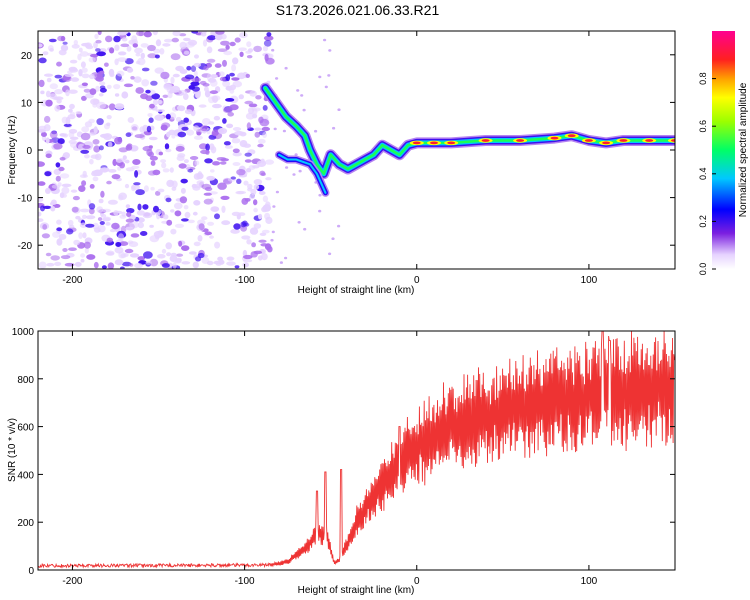  Describe the element at coordinates (743, 149) in the screenshot. I see `colorbar-label: Normalized spectral amplitude` at that location.